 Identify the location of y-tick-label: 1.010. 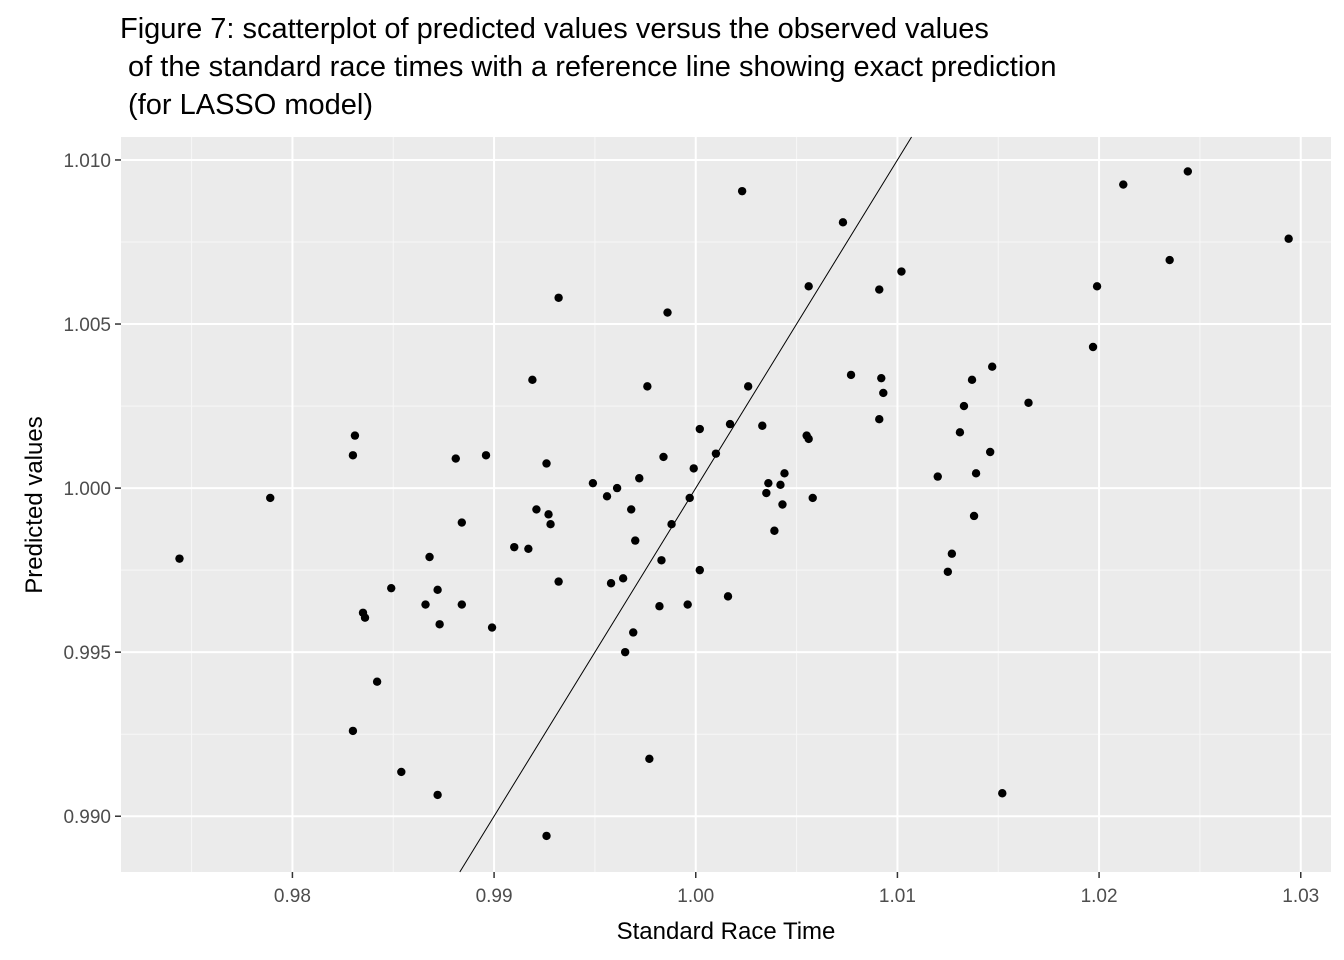
(87, 161).